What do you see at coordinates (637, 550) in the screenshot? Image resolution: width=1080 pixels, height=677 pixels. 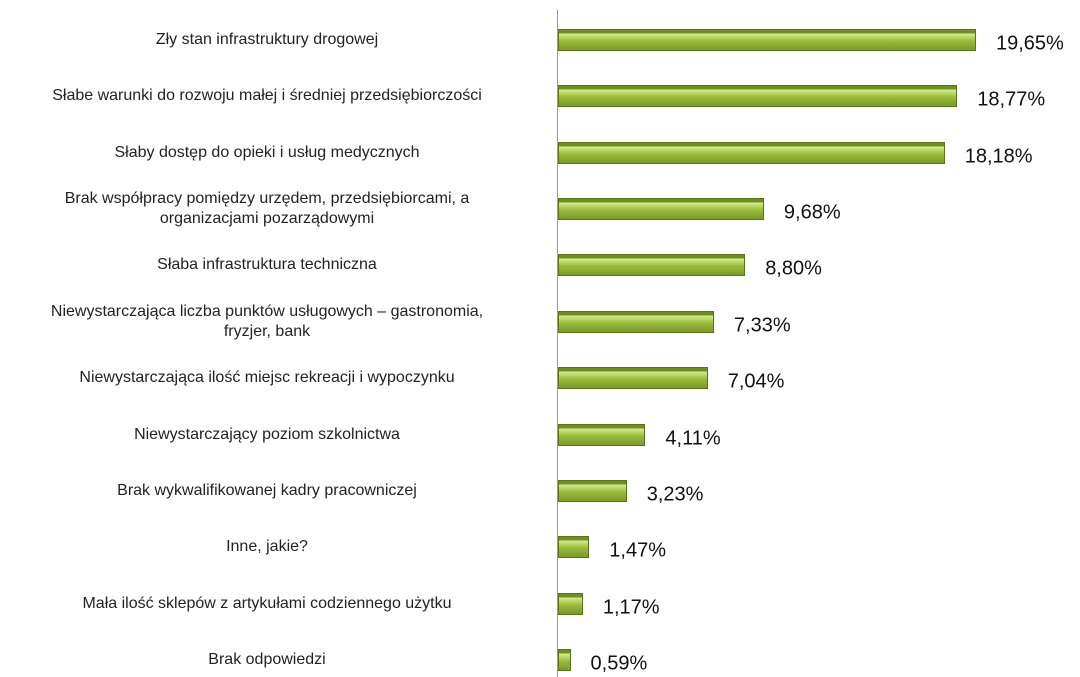 I see `value-label: 1,47%` at bounding box center [637, 550].